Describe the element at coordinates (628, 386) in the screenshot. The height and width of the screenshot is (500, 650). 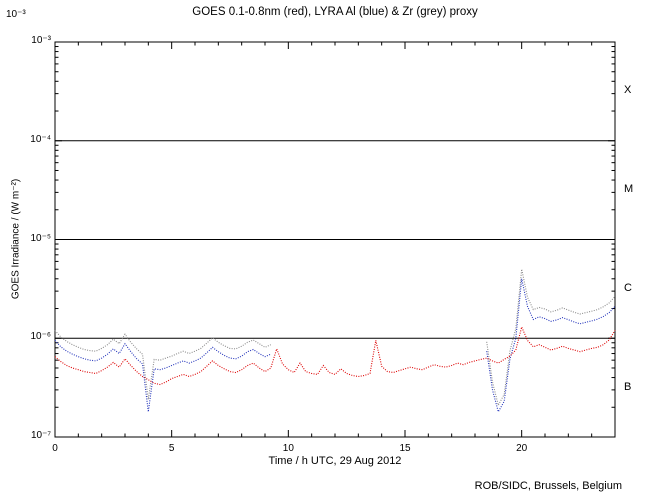
I see `flare-class-label: B` at that location.